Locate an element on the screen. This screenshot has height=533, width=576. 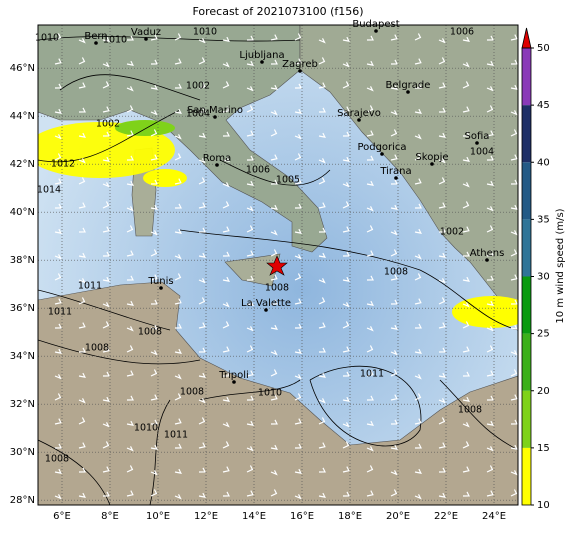
colorbar-tick-label: 15 is located at coordinates (543, 448).